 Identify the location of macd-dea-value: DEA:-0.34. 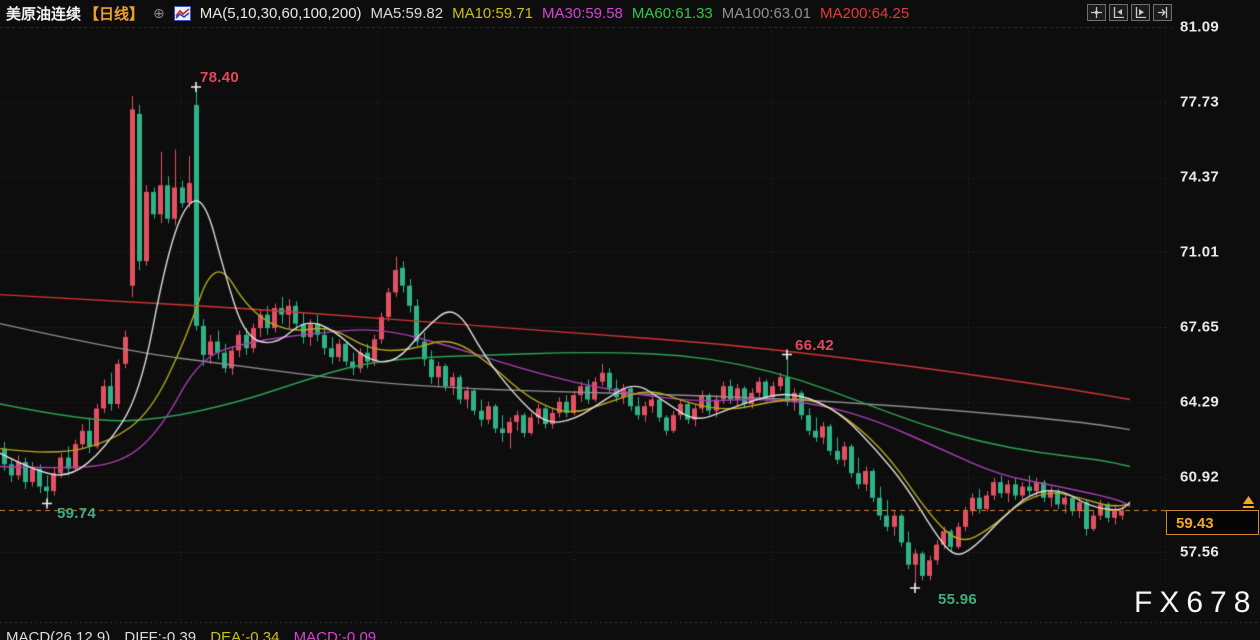
(245, 634).